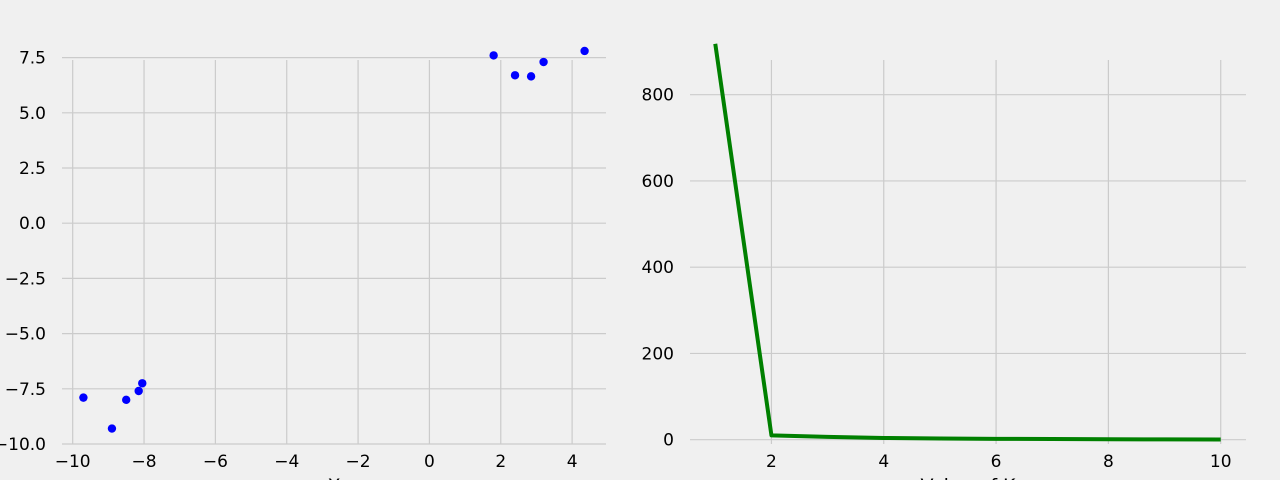 The height and width of the screenshot is (480, 1280). Describe the element at coordinates (358, 462) in the screenshot. I see `x-tick-label: −2` at that location.